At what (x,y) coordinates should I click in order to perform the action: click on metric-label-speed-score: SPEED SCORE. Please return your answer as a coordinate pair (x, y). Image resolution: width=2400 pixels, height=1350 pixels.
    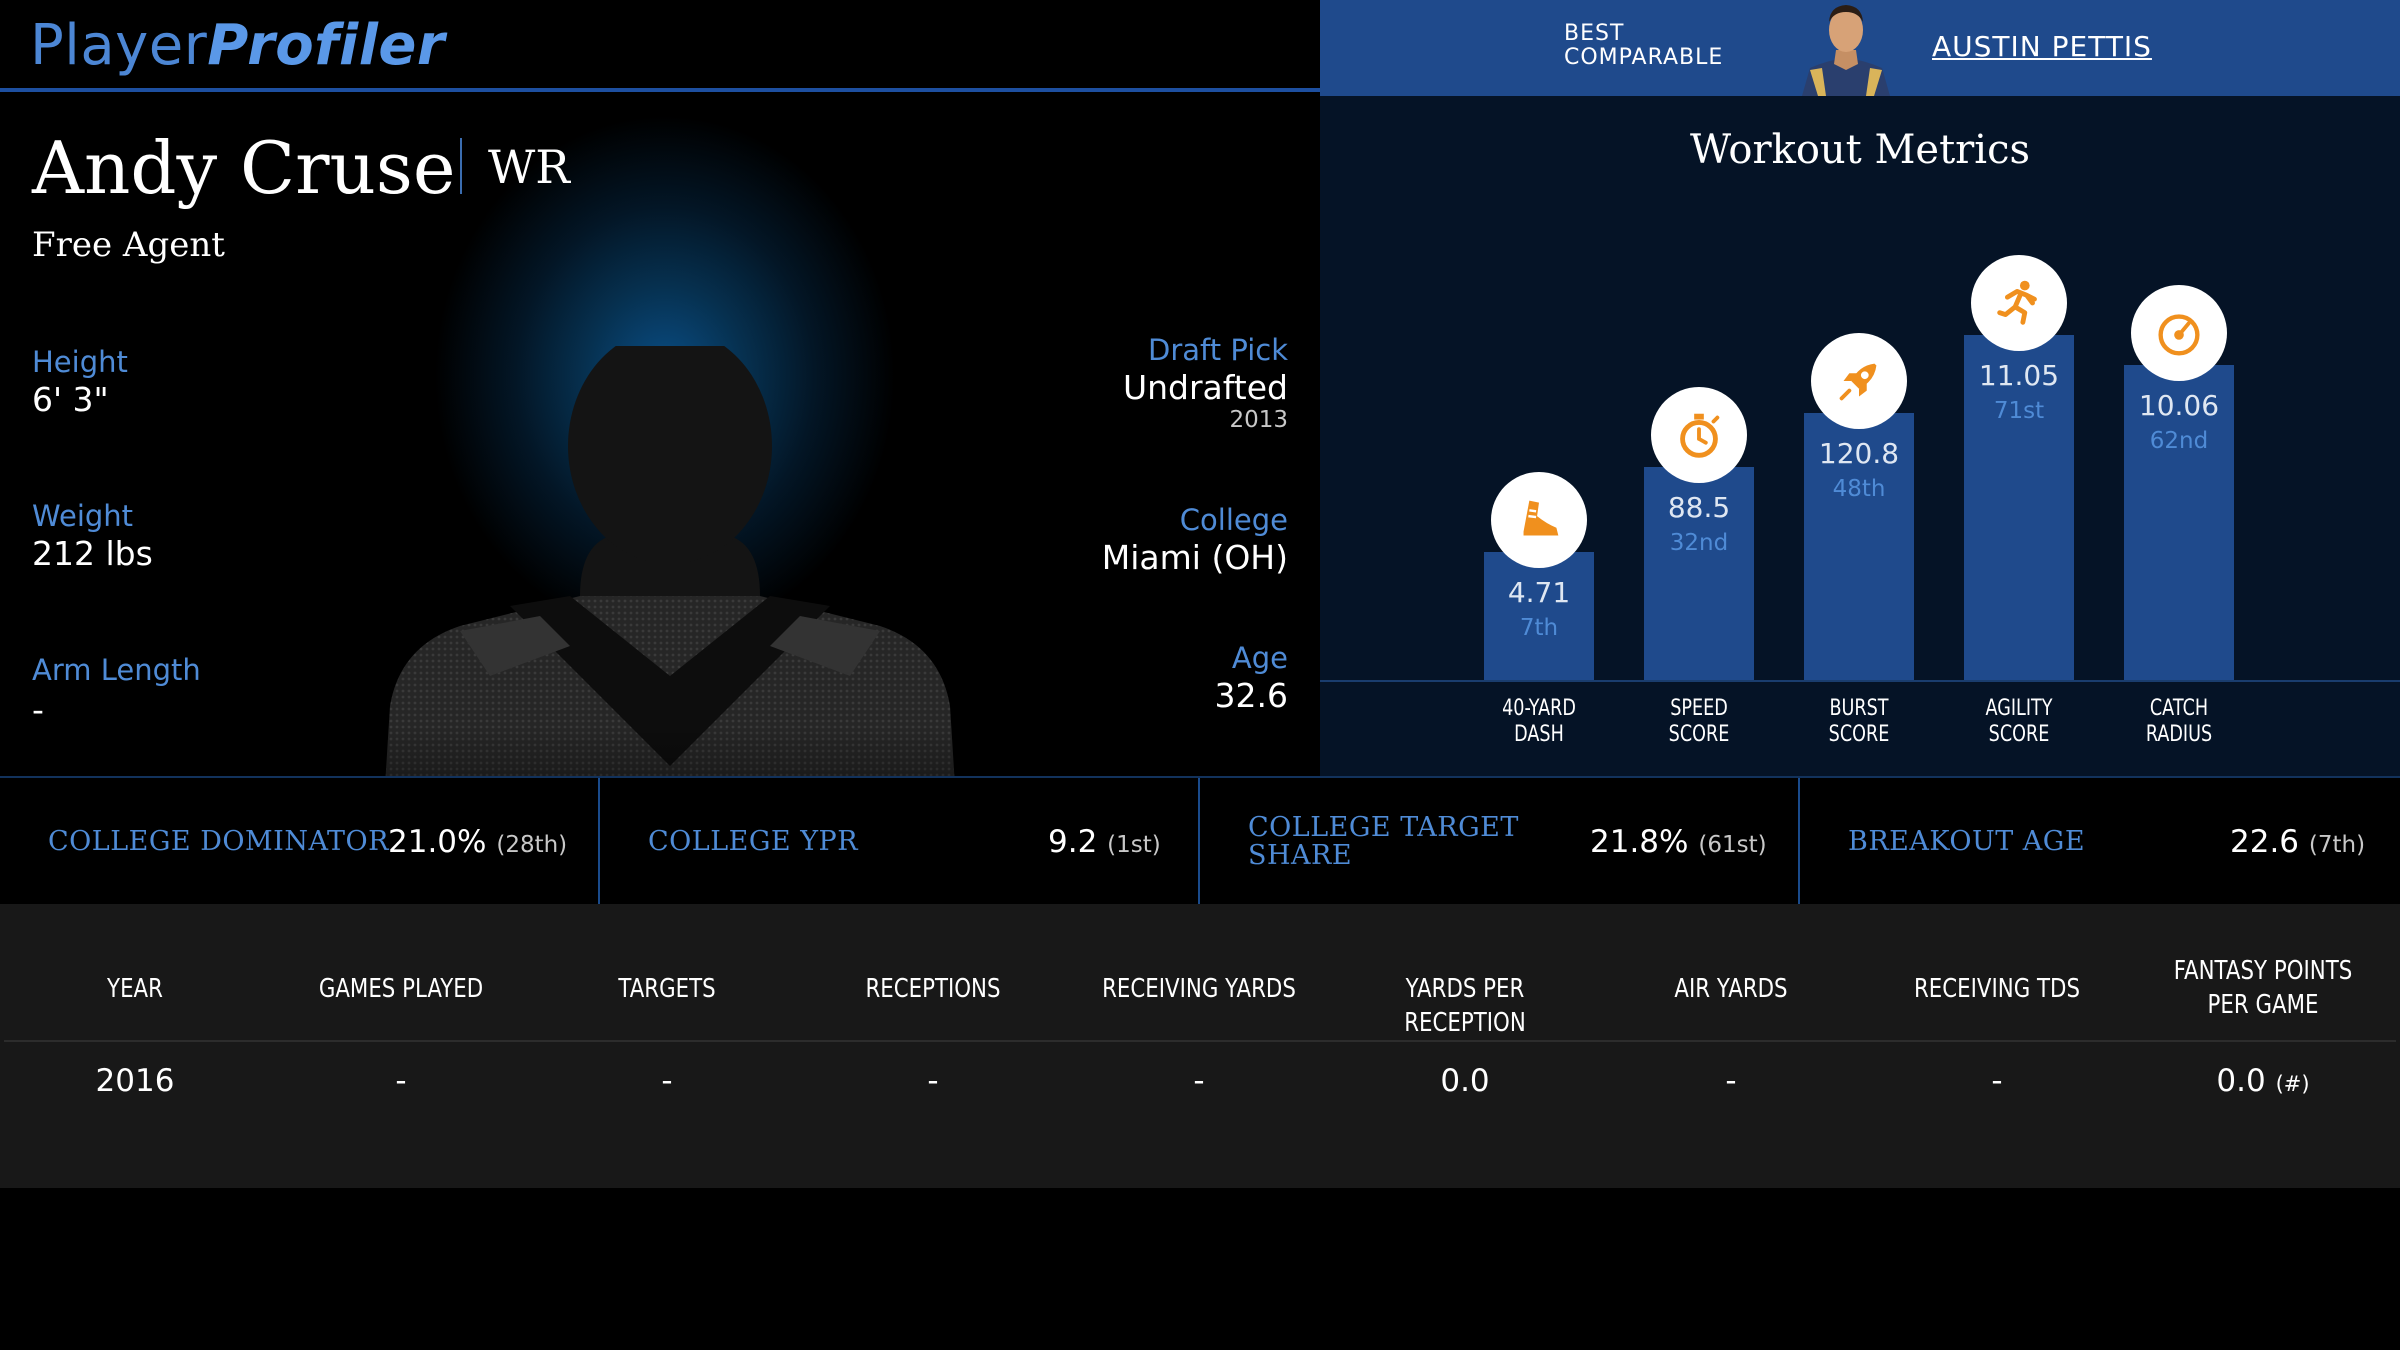
    Looking at the image, I should click on (1699, 721).